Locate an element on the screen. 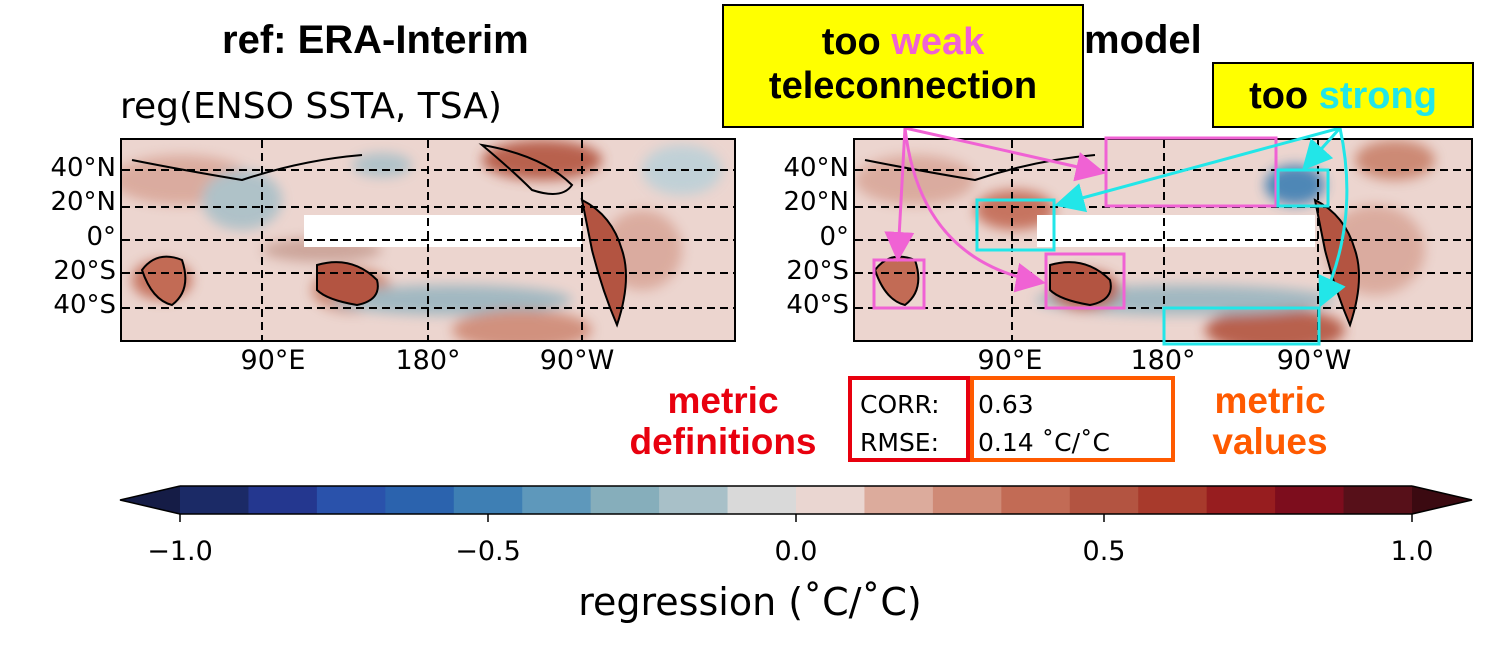 Image resolution: width=1500 pixels, height=655 pixels. colorbar is located at coordinates (796, 503).